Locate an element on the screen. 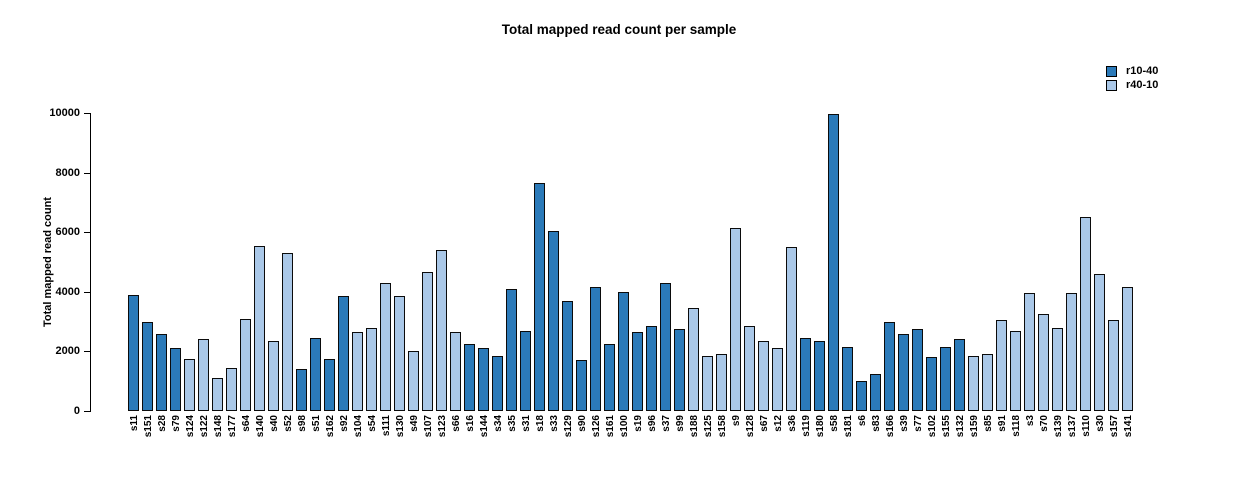  bar-s126 is located at coordinates (595, 349).